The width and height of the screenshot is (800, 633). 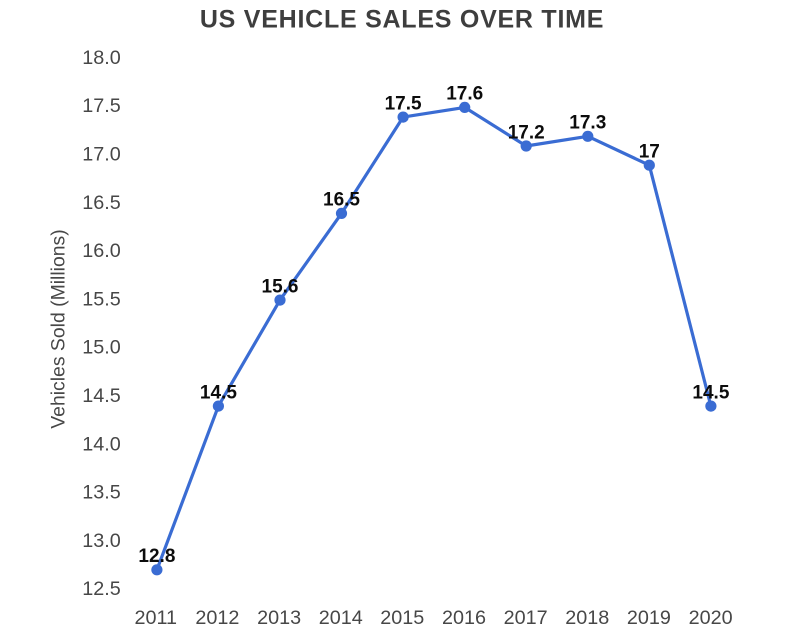 What do you see at coordinates (59, 328) in the screenshot?
I see `svg-text: Vehicles Sold (Millions)` at bounding box center [59, 328].